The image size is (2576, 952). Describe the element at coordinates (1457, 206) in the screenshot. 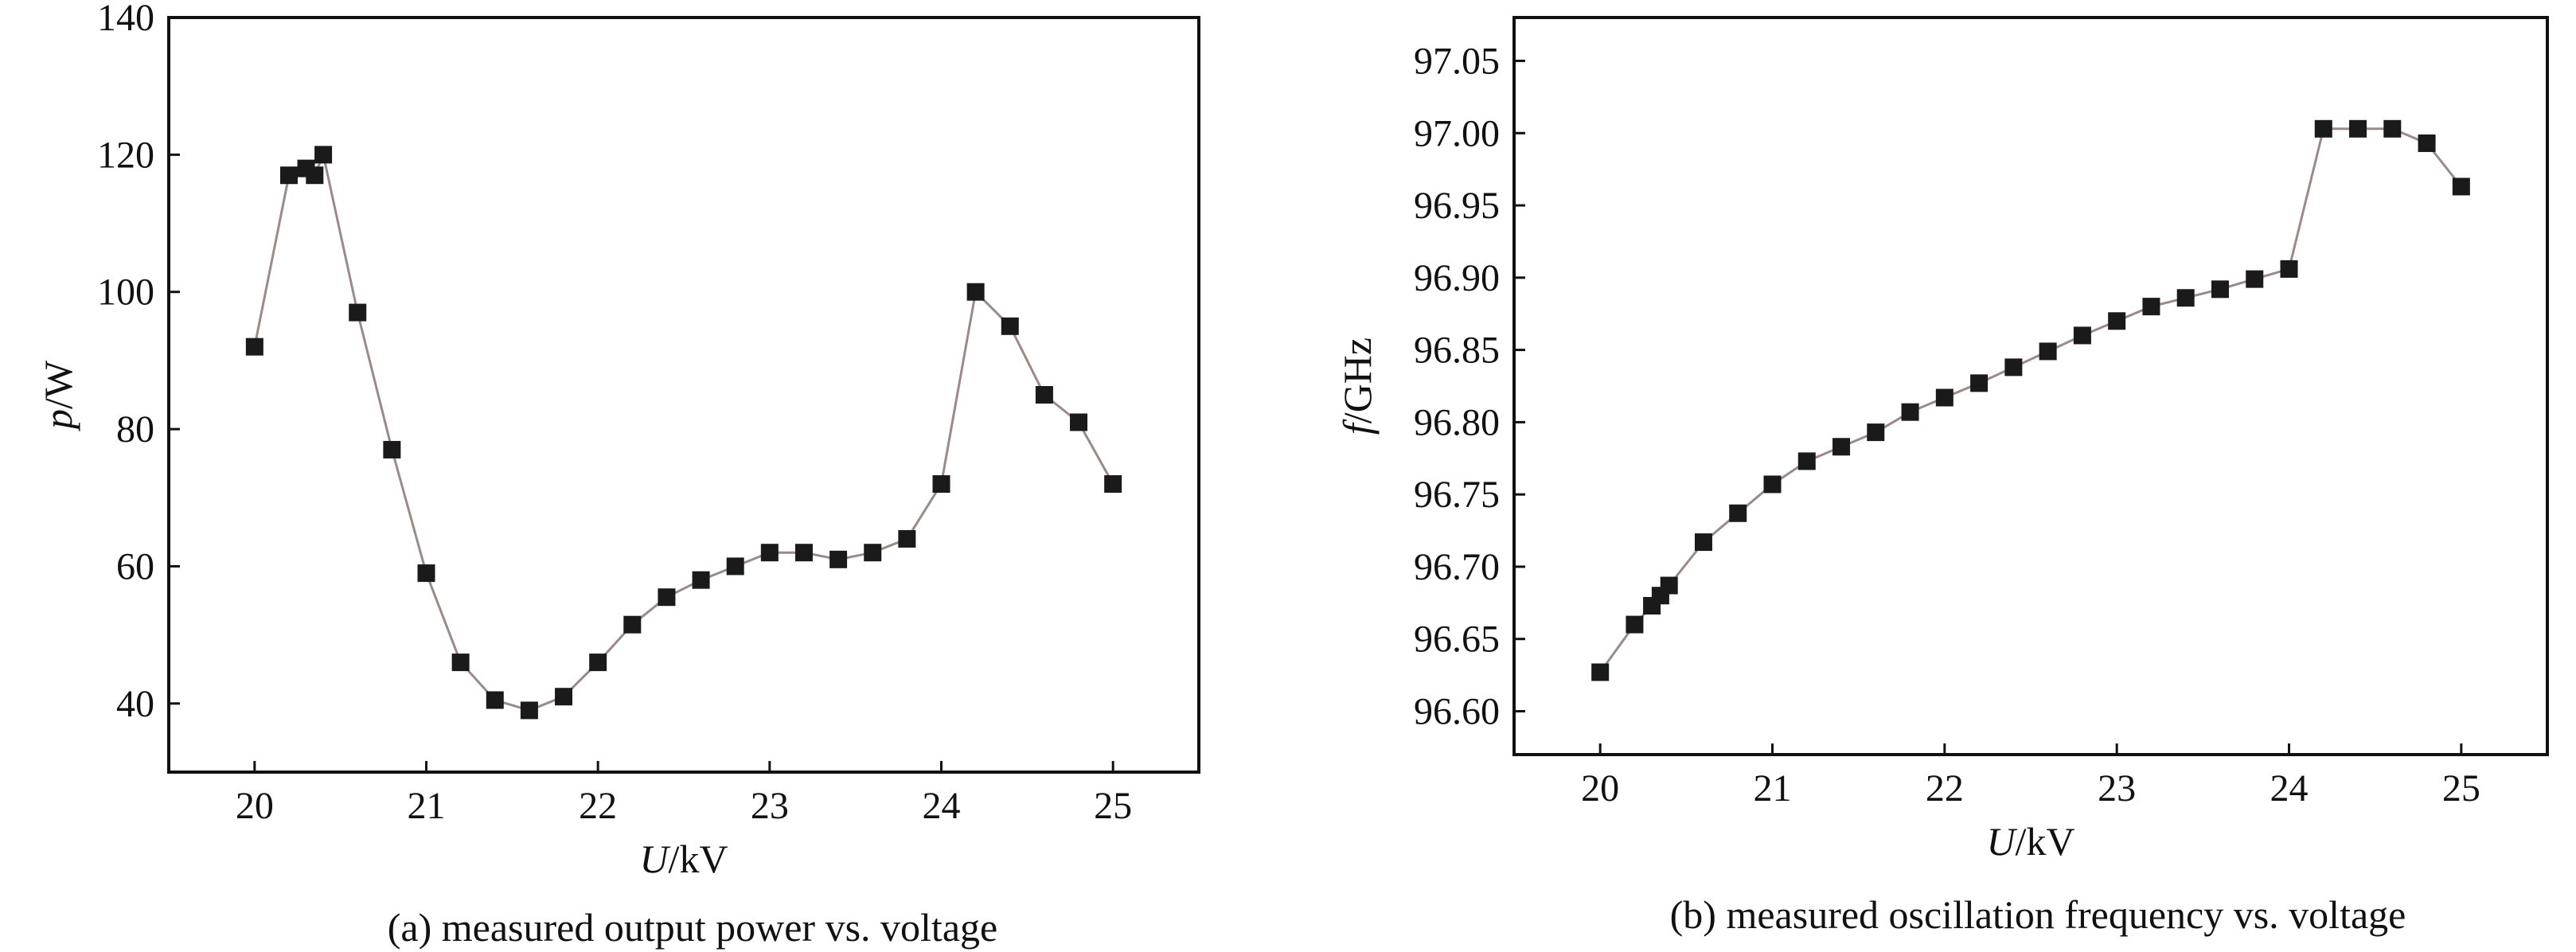

I see `panel-b-y-tick-label: 96.95` at that location.